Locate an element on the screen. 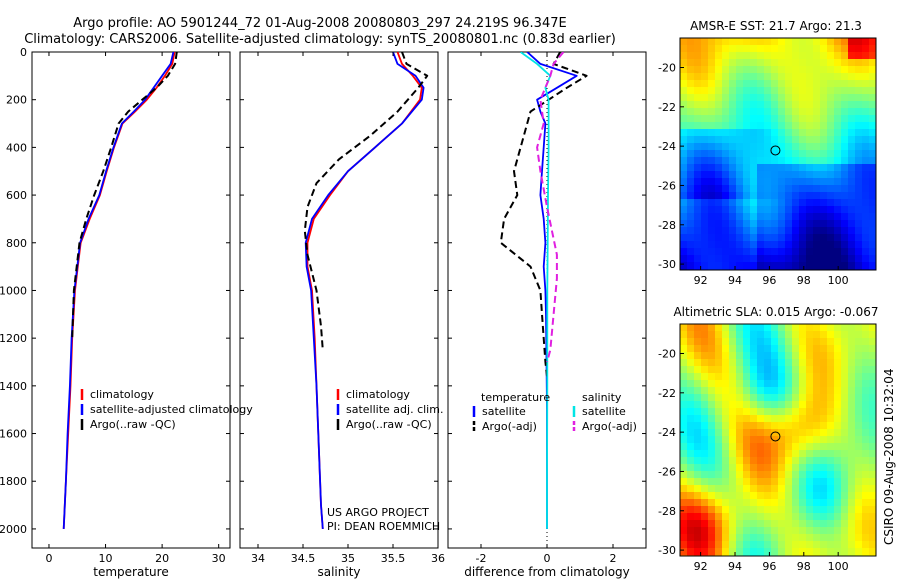  series-line-satellite-adjusted-climatology is located at coordinates (118, 290).